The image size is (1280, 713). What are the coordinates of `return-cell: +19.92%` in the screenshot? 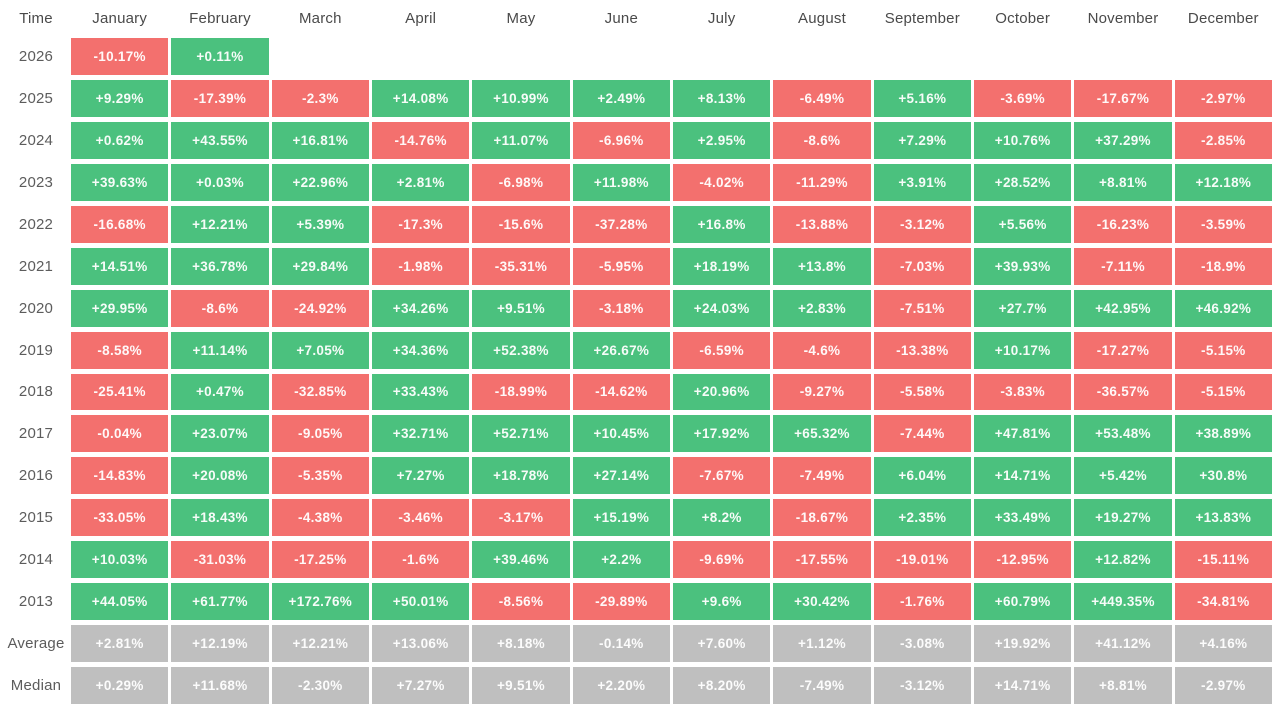 It's located at (1023, 644).